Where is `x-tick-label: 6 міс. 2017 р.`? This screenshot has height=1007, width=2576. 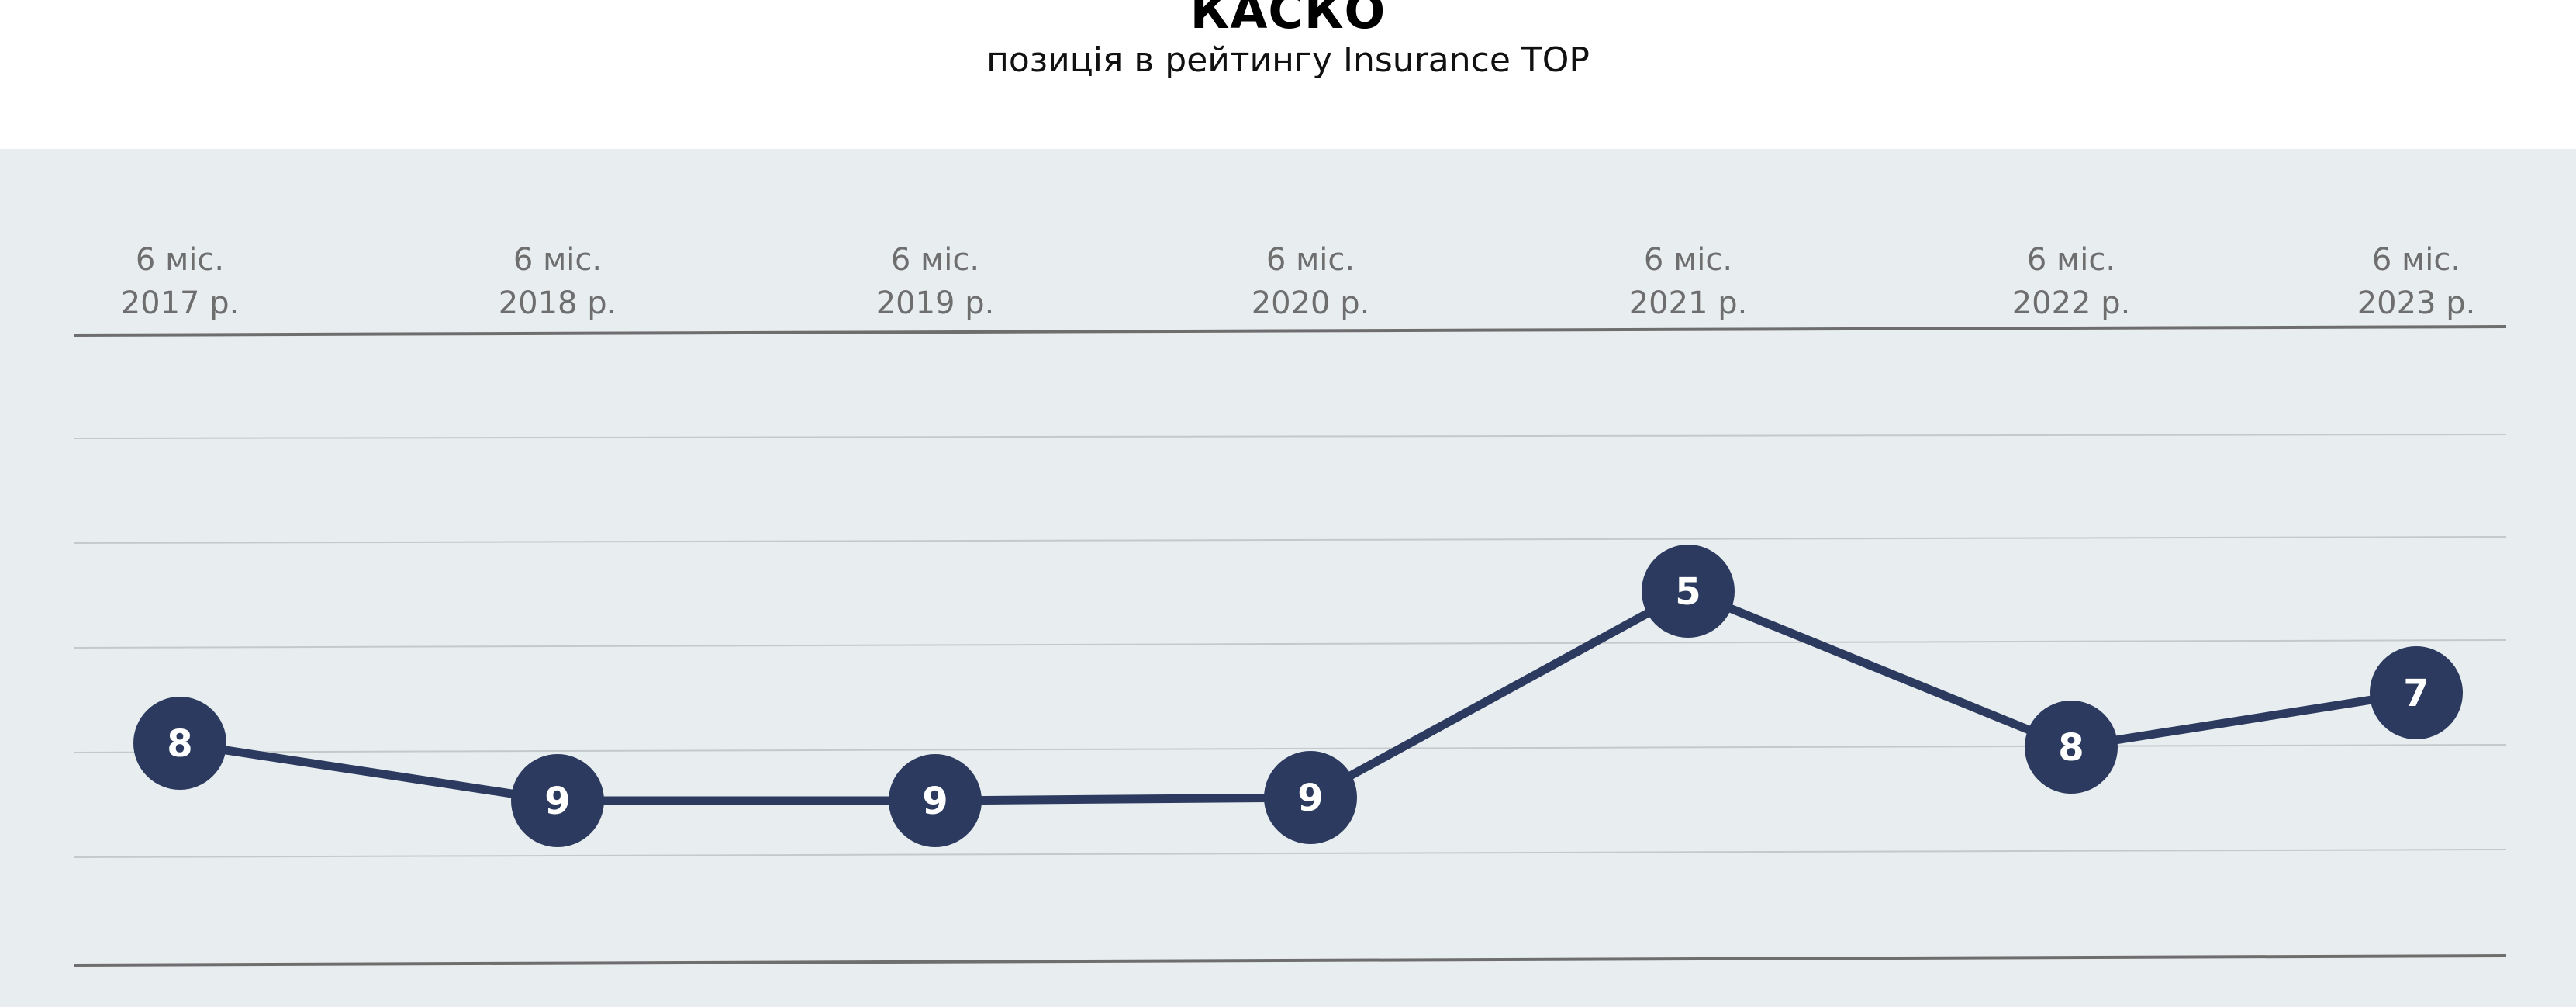
x-tick-label: 6 міс. 2017 р. is located at coordinates (181, 281).